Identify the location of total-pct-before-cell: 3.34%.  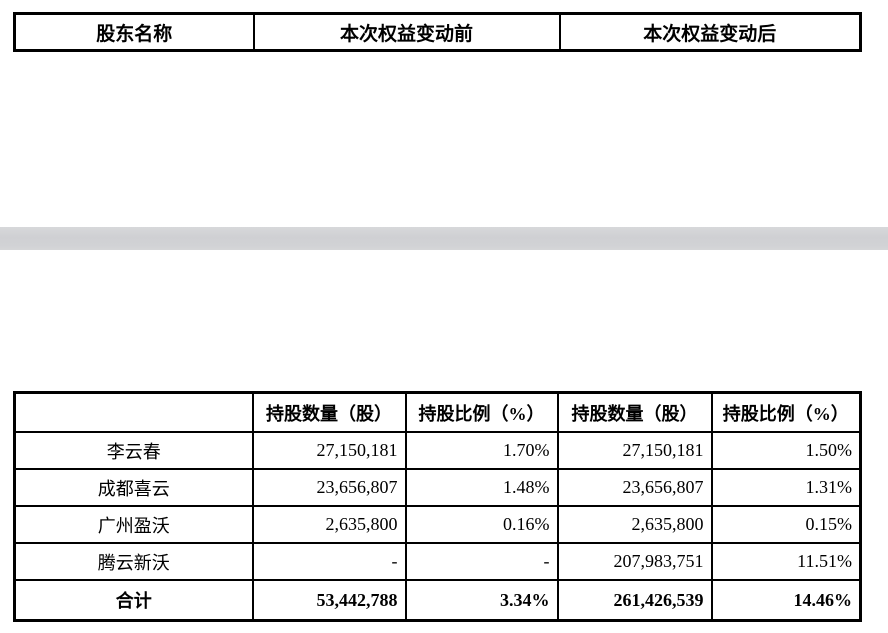
(481, 600).